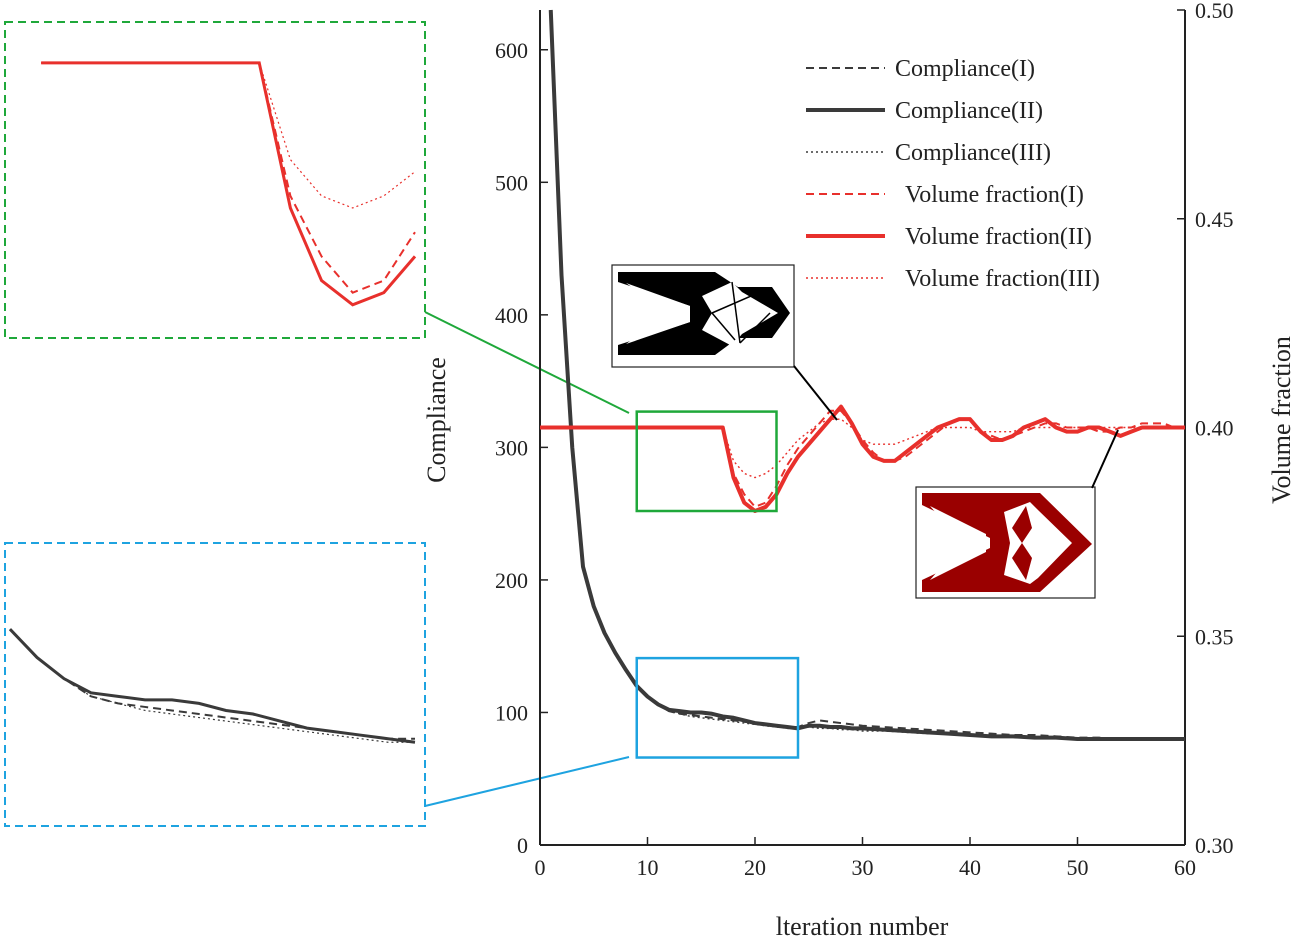 The width and height of the screenshot is (1300, 943). I want to click on legend-label-1: Compliance(I), so click(965, 69).